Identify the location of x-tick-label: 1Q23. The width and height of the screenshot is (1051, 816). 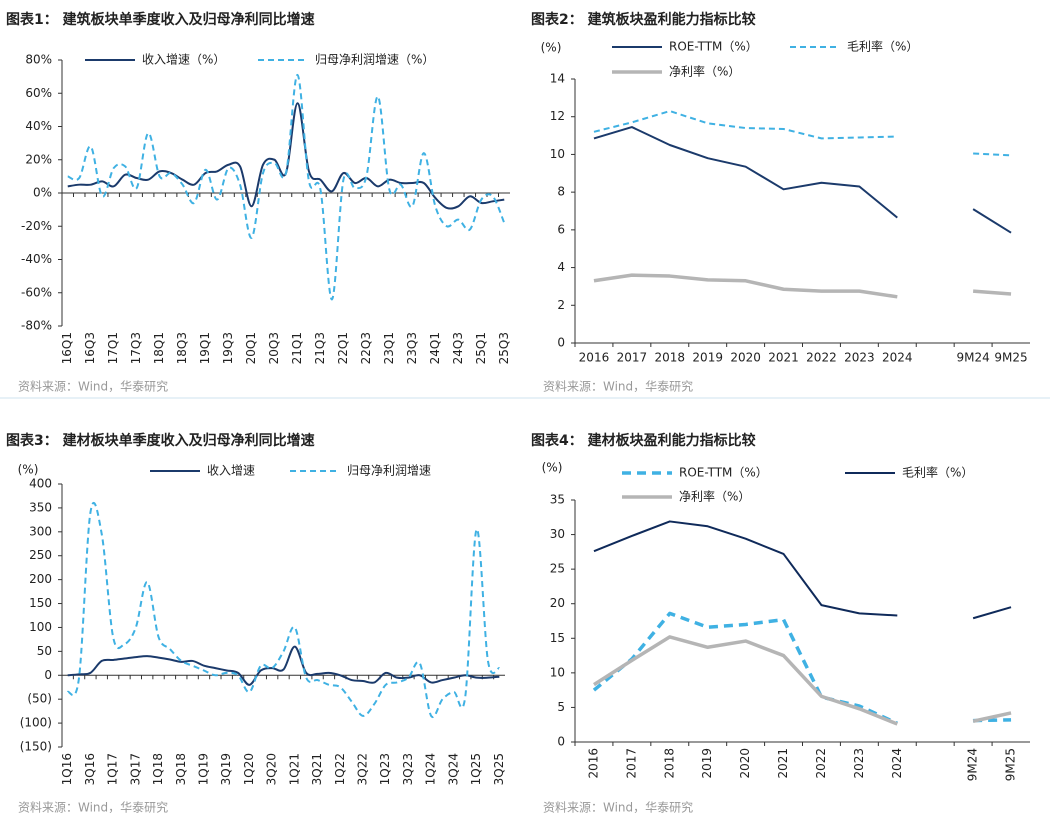
(385, 769).